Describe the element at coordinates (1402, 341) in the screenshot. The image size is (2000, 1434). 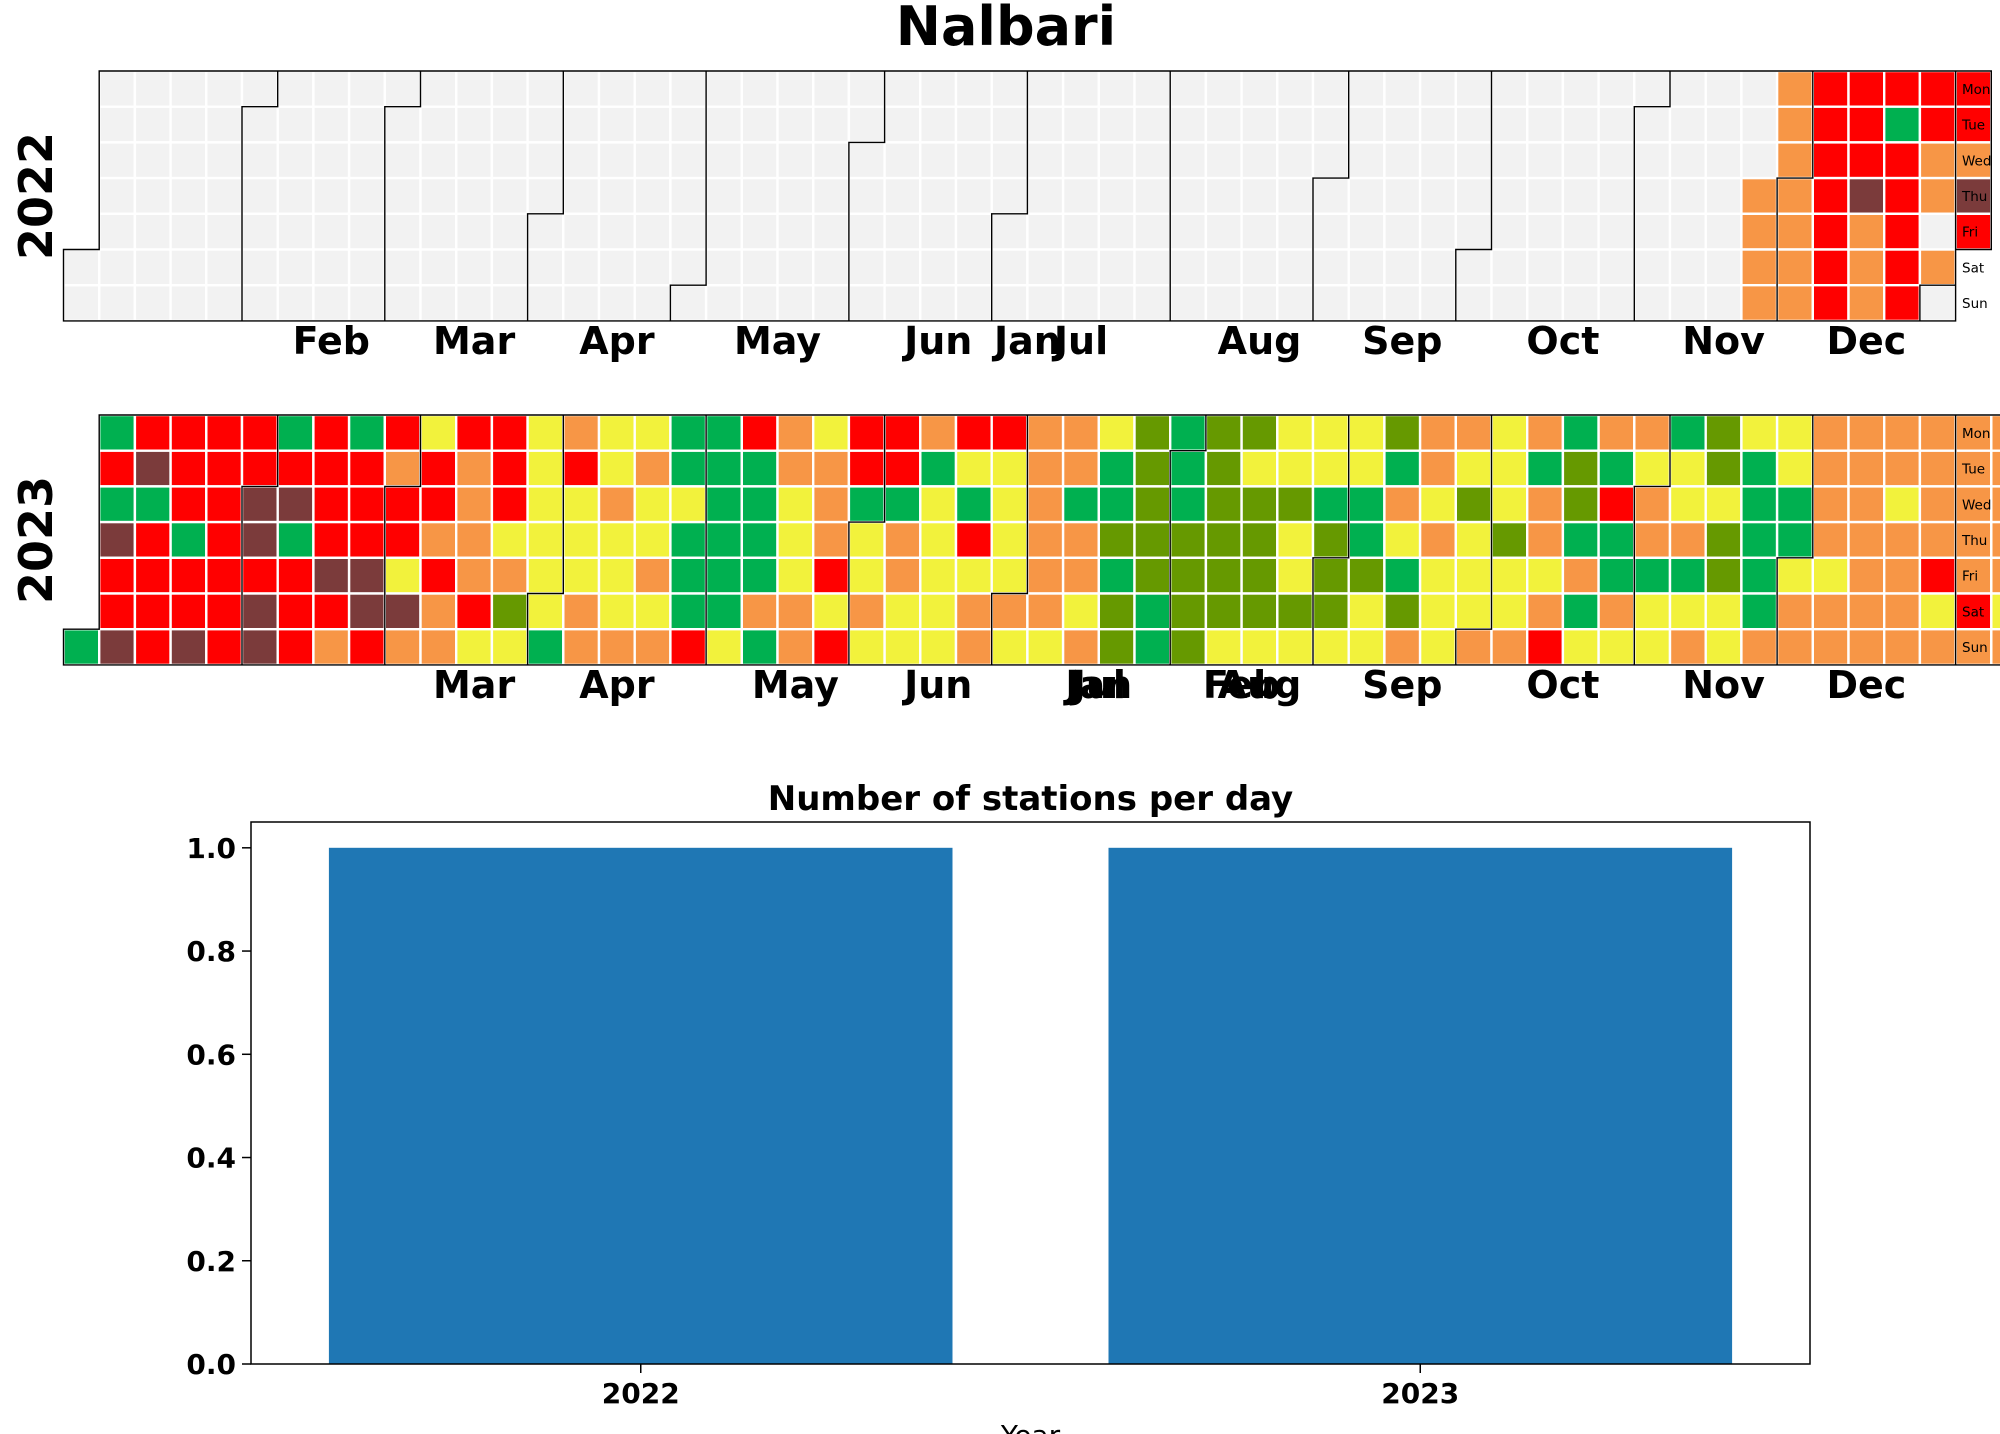
I see `month-label: Sep` at that location.